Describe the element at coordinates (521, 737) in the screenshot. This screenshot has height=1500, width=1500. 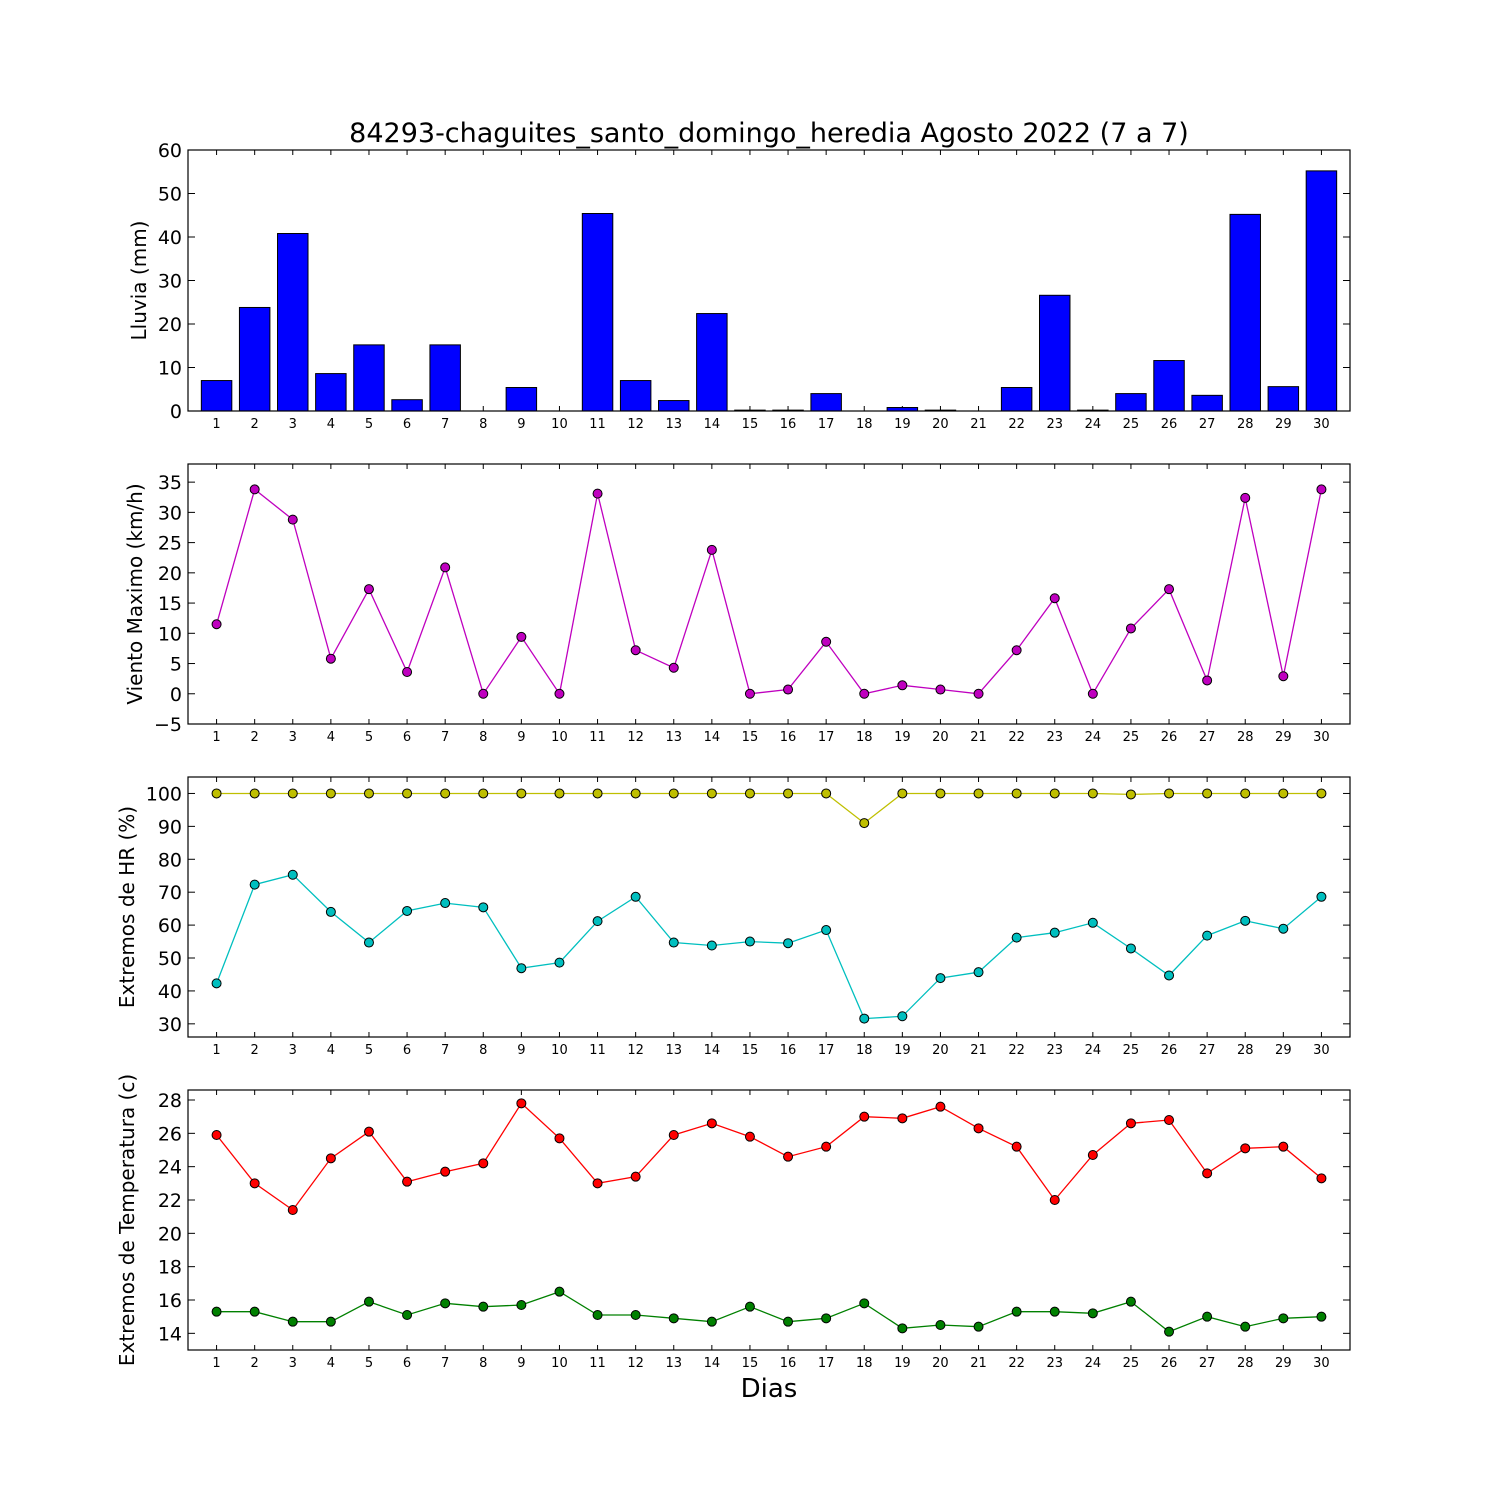
I see `x-tick-label: 9` at that location.